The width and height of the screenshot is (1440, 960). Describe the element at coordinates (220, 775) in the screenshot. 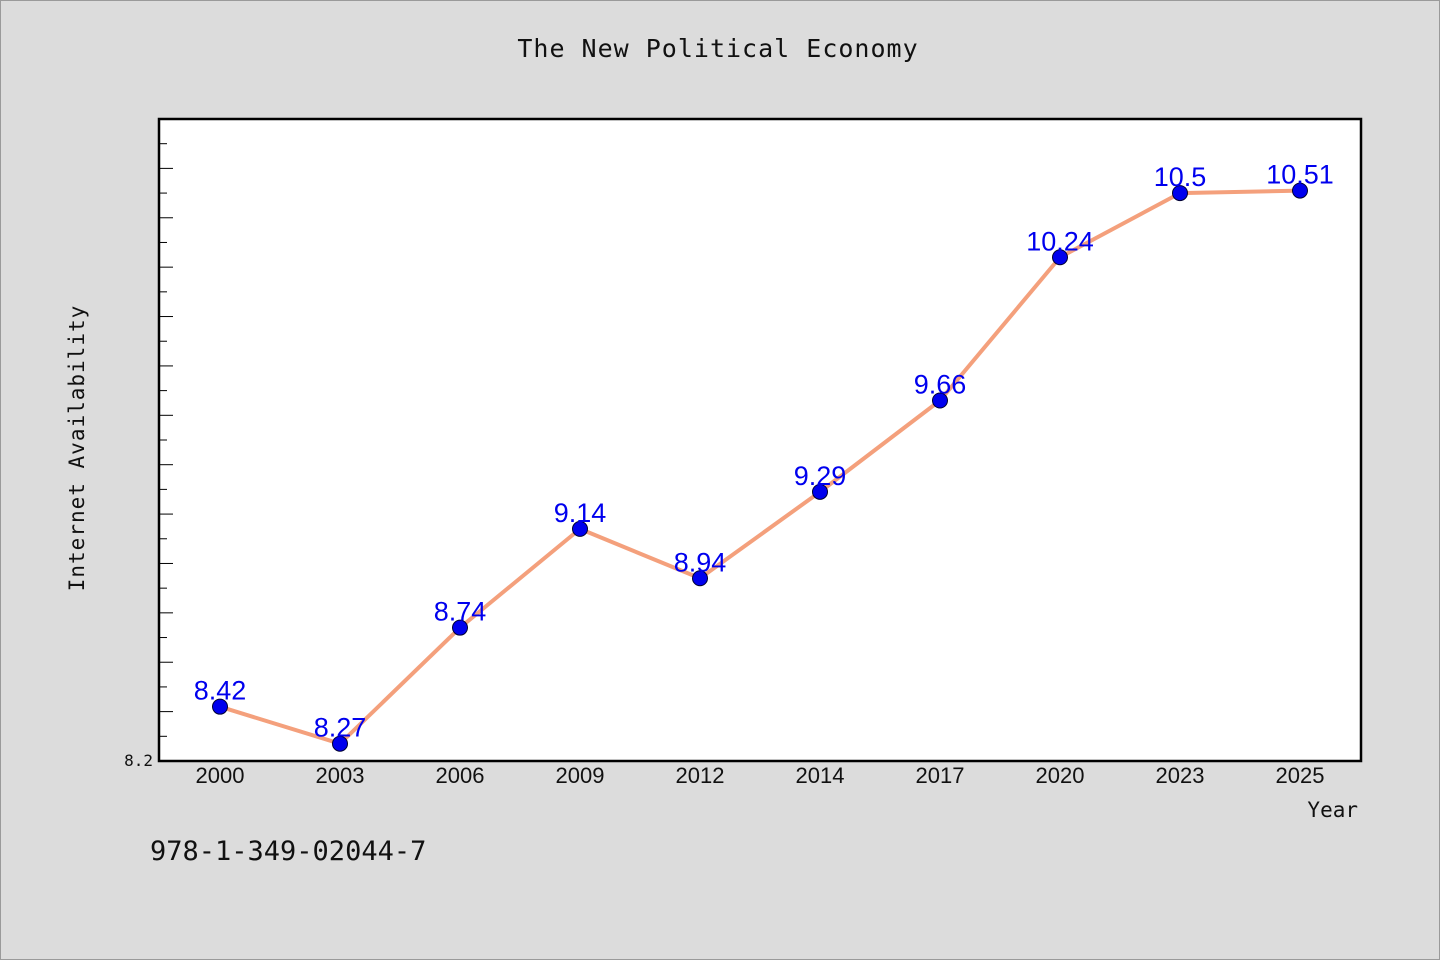

I see `x-tick-label: 2000` at that location.